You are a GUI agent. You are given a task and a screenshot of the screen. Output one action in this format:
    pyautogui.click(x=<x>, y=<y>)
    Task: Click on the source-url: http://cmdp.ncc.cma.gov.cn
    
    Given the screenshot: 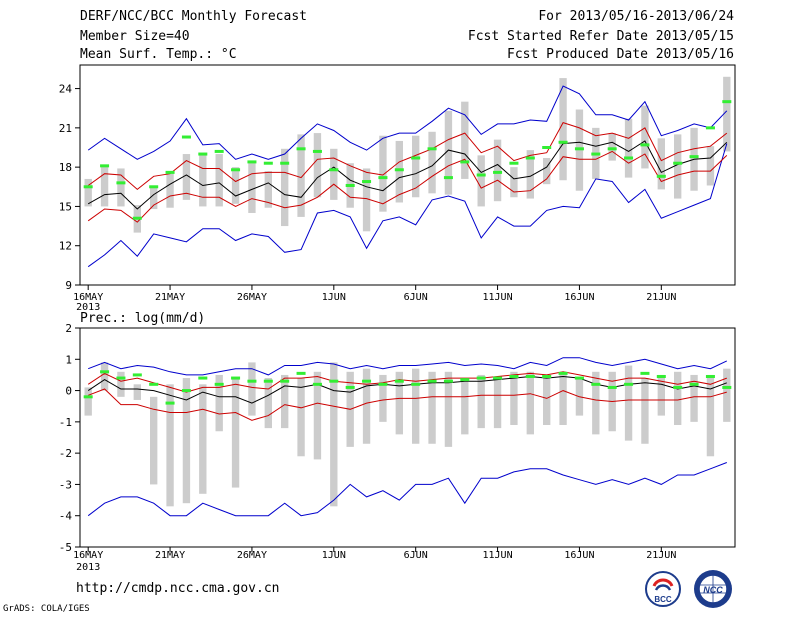 What is the action you would take?
    pyautogui.click(x=178, y=588)
    